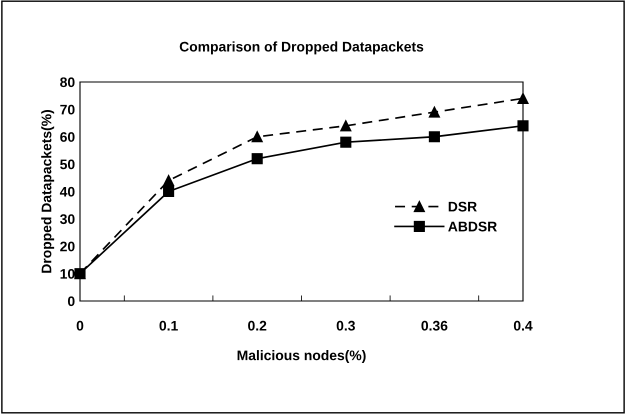 The image size is (626, 414). I want to click on y-tick-label: 20, so click(67, 247).